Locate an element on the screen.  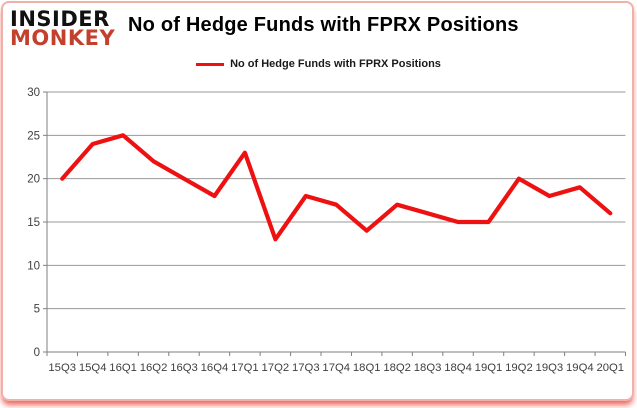
svg-text: 17Q3 is located at coordinates (306, 368).